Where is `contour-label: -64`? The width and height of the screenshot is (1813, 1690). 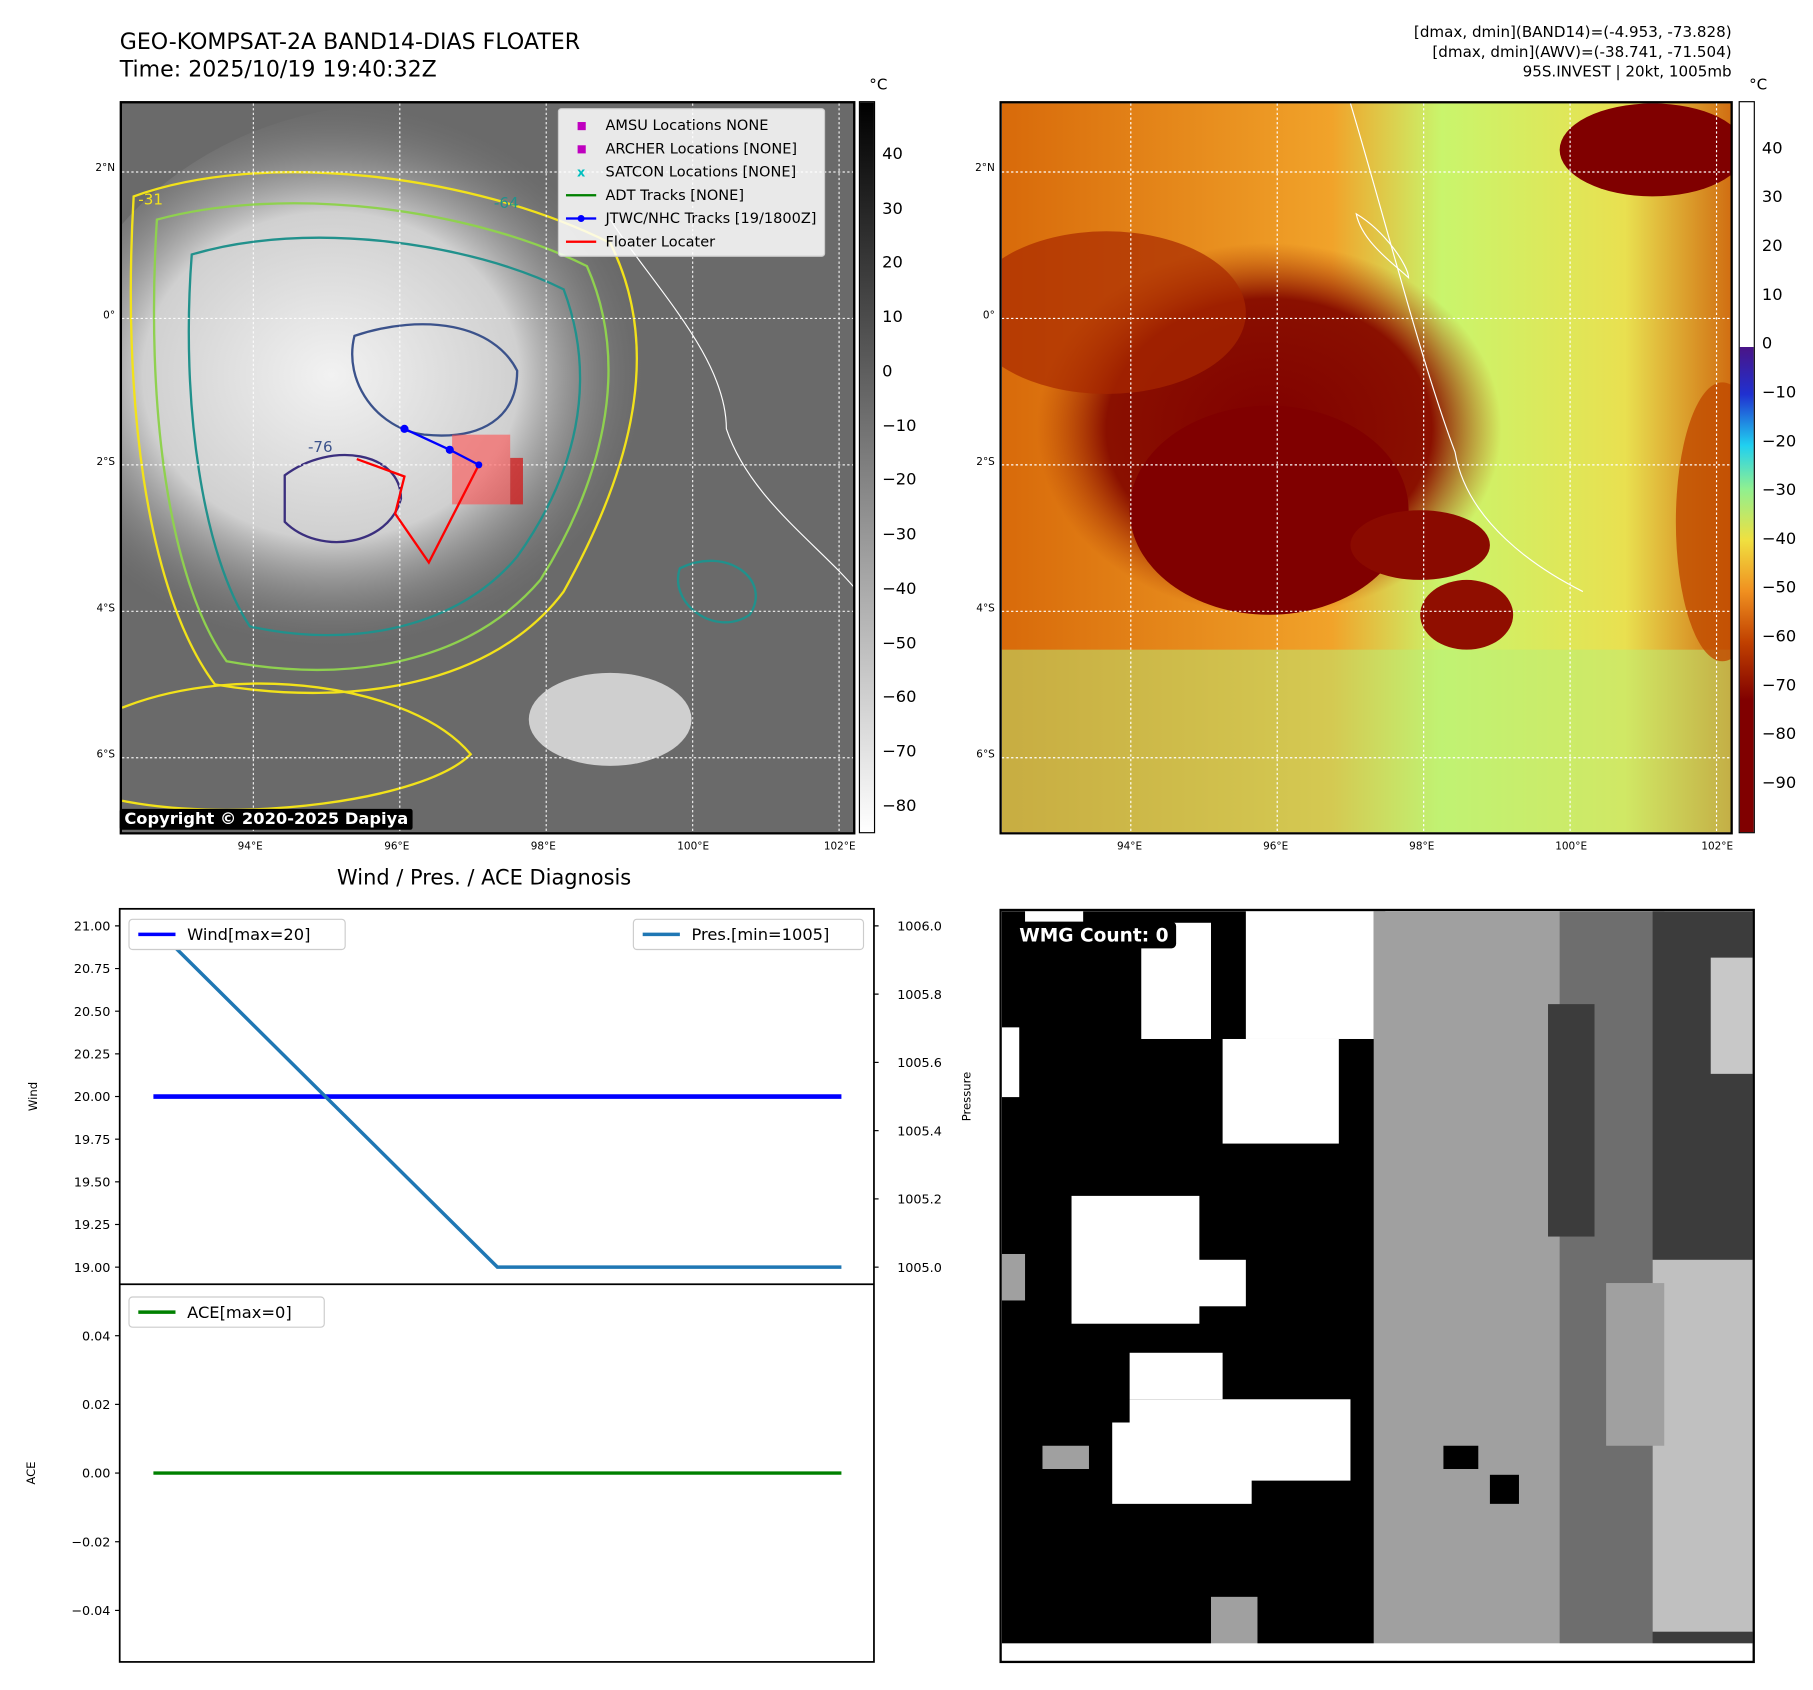
contour-label: -64 is located at coordinates (506, 203).